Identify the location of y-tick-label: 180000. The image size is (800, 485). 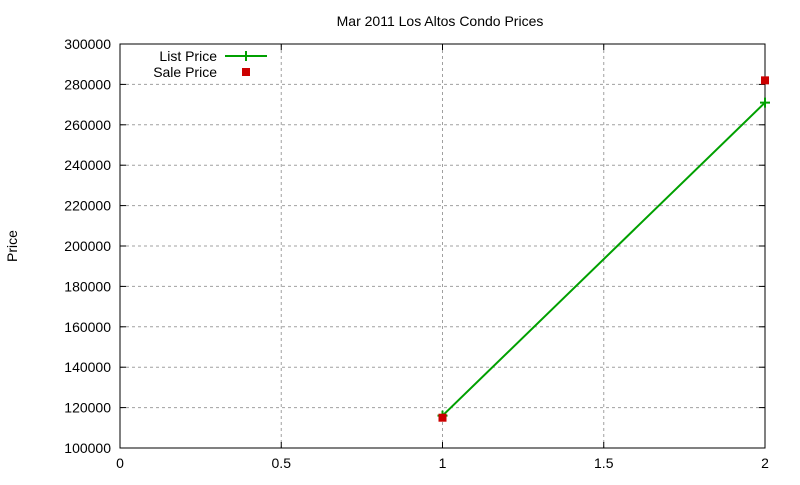
(87, 286).